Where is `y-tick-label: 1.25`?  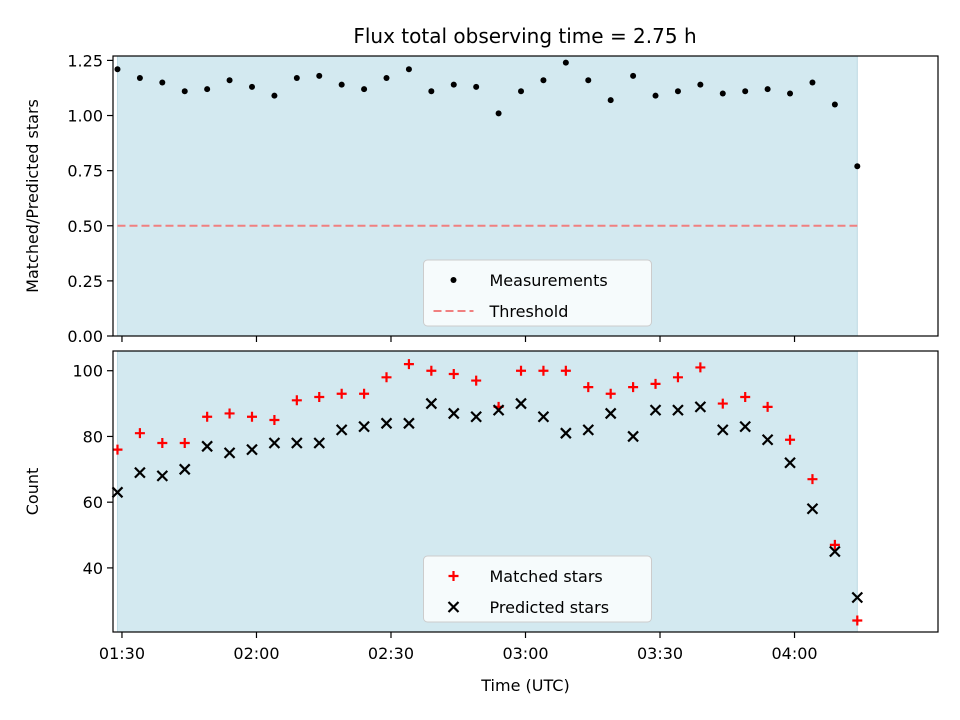 y-tick-label: 1.25 is located at coordinates (85, 60).